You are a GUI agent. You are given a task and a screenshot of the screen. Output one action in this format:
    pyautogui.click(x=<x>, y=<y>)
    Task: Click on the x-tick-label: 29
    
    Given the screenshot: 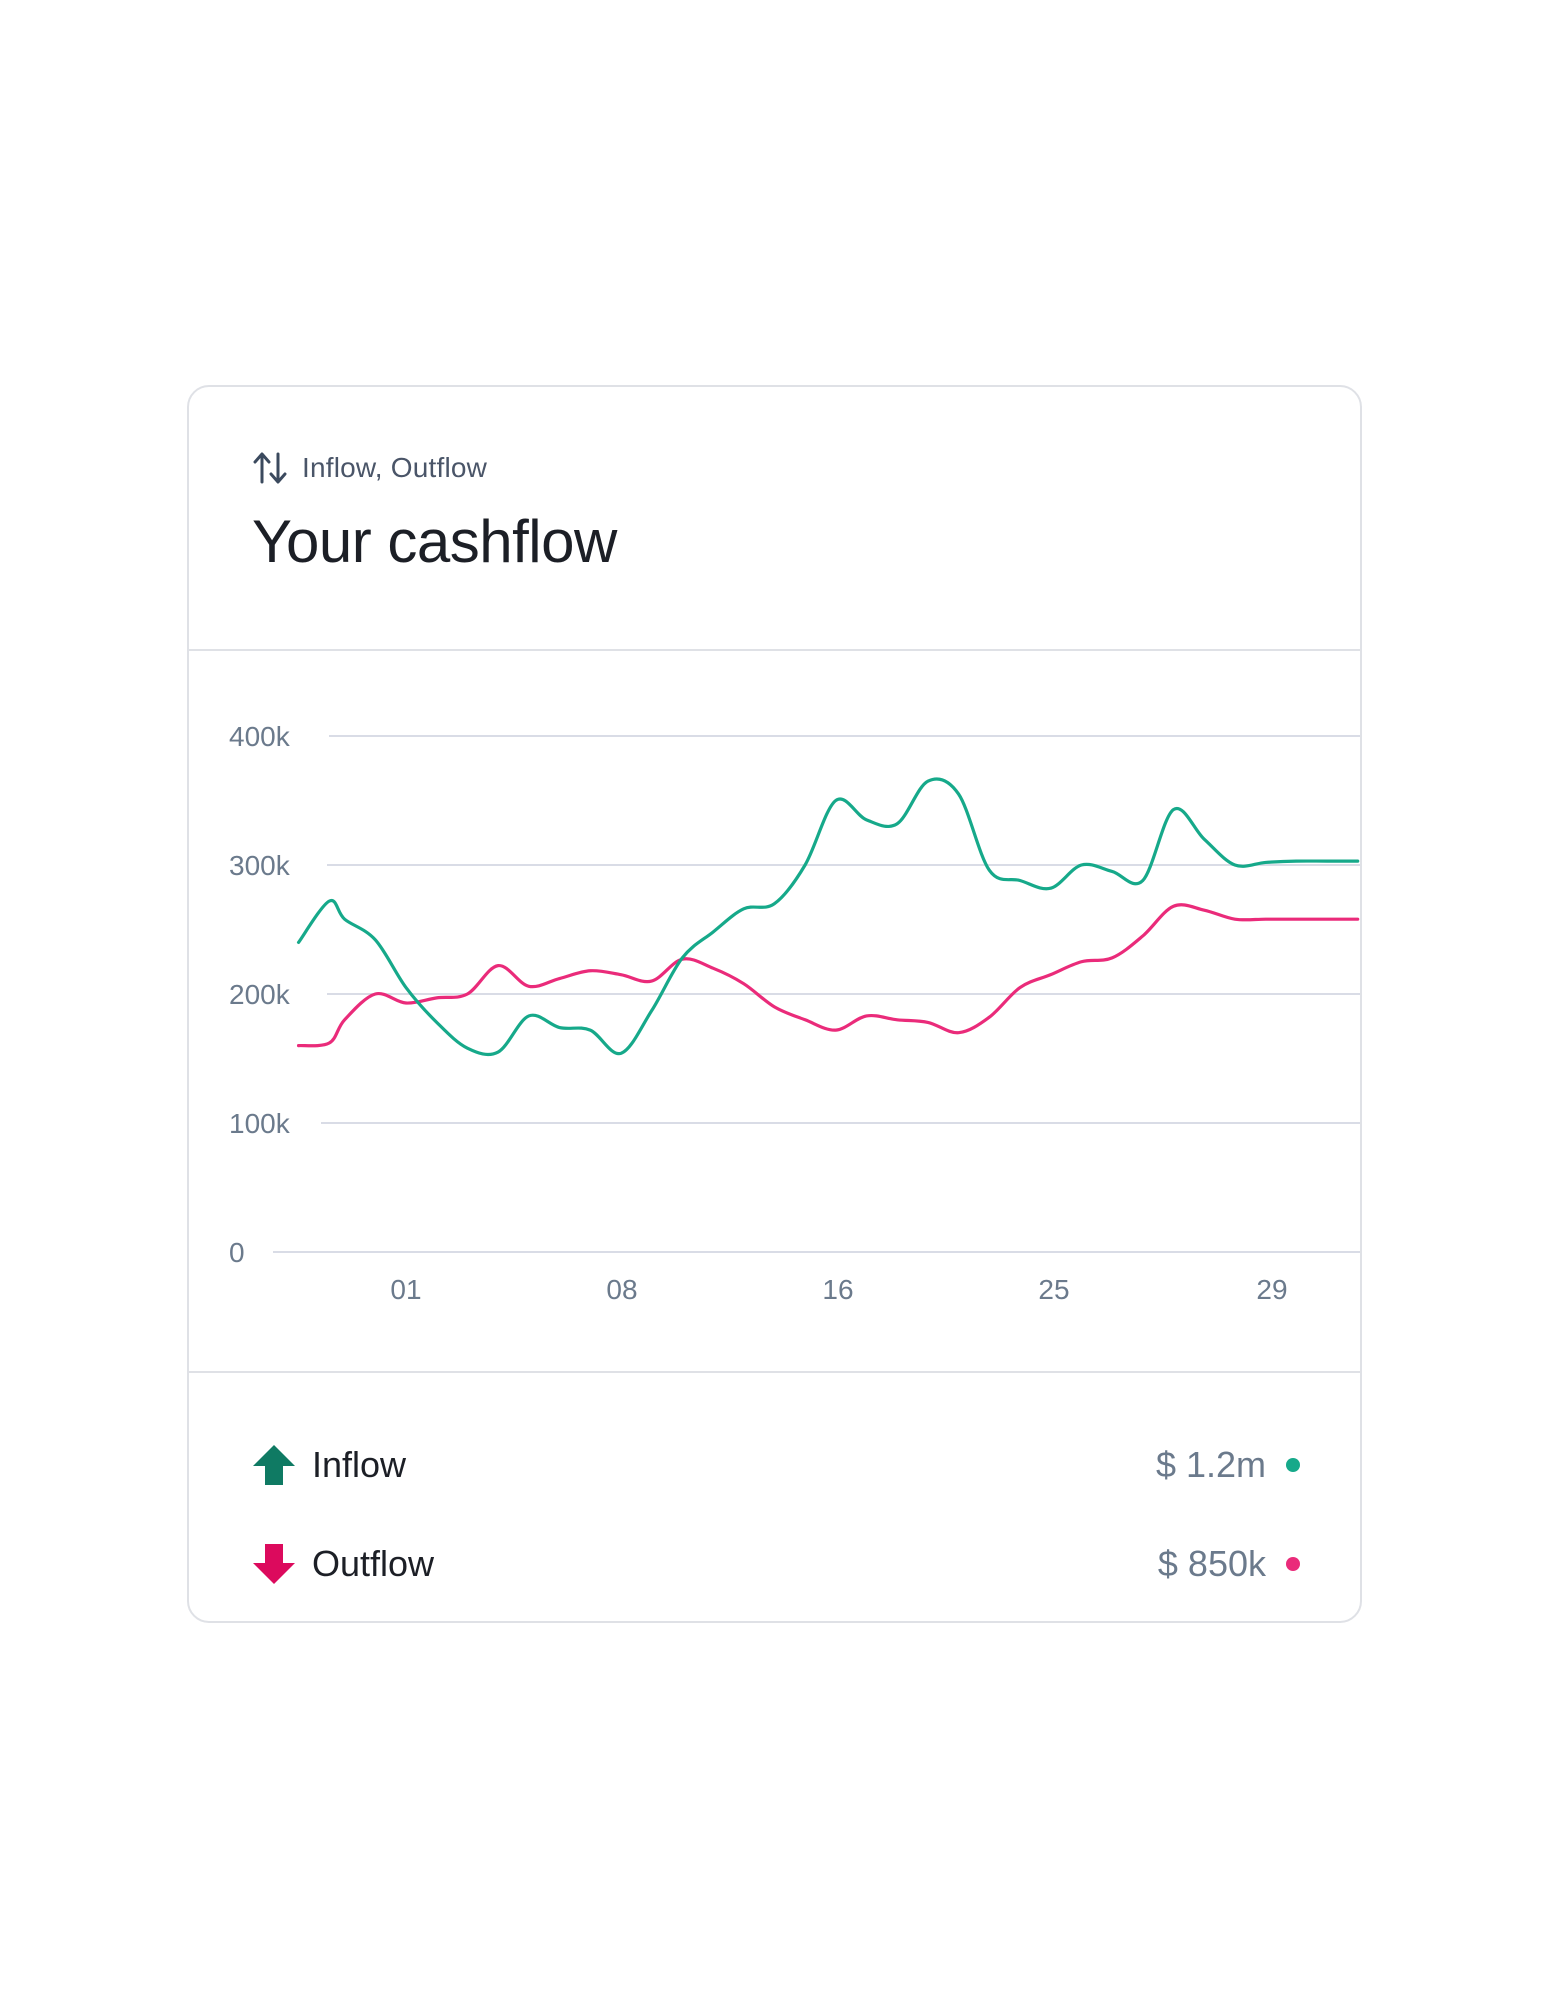 What is the action you would take?
    pyautogui.click(x=1271, y=1289)
    